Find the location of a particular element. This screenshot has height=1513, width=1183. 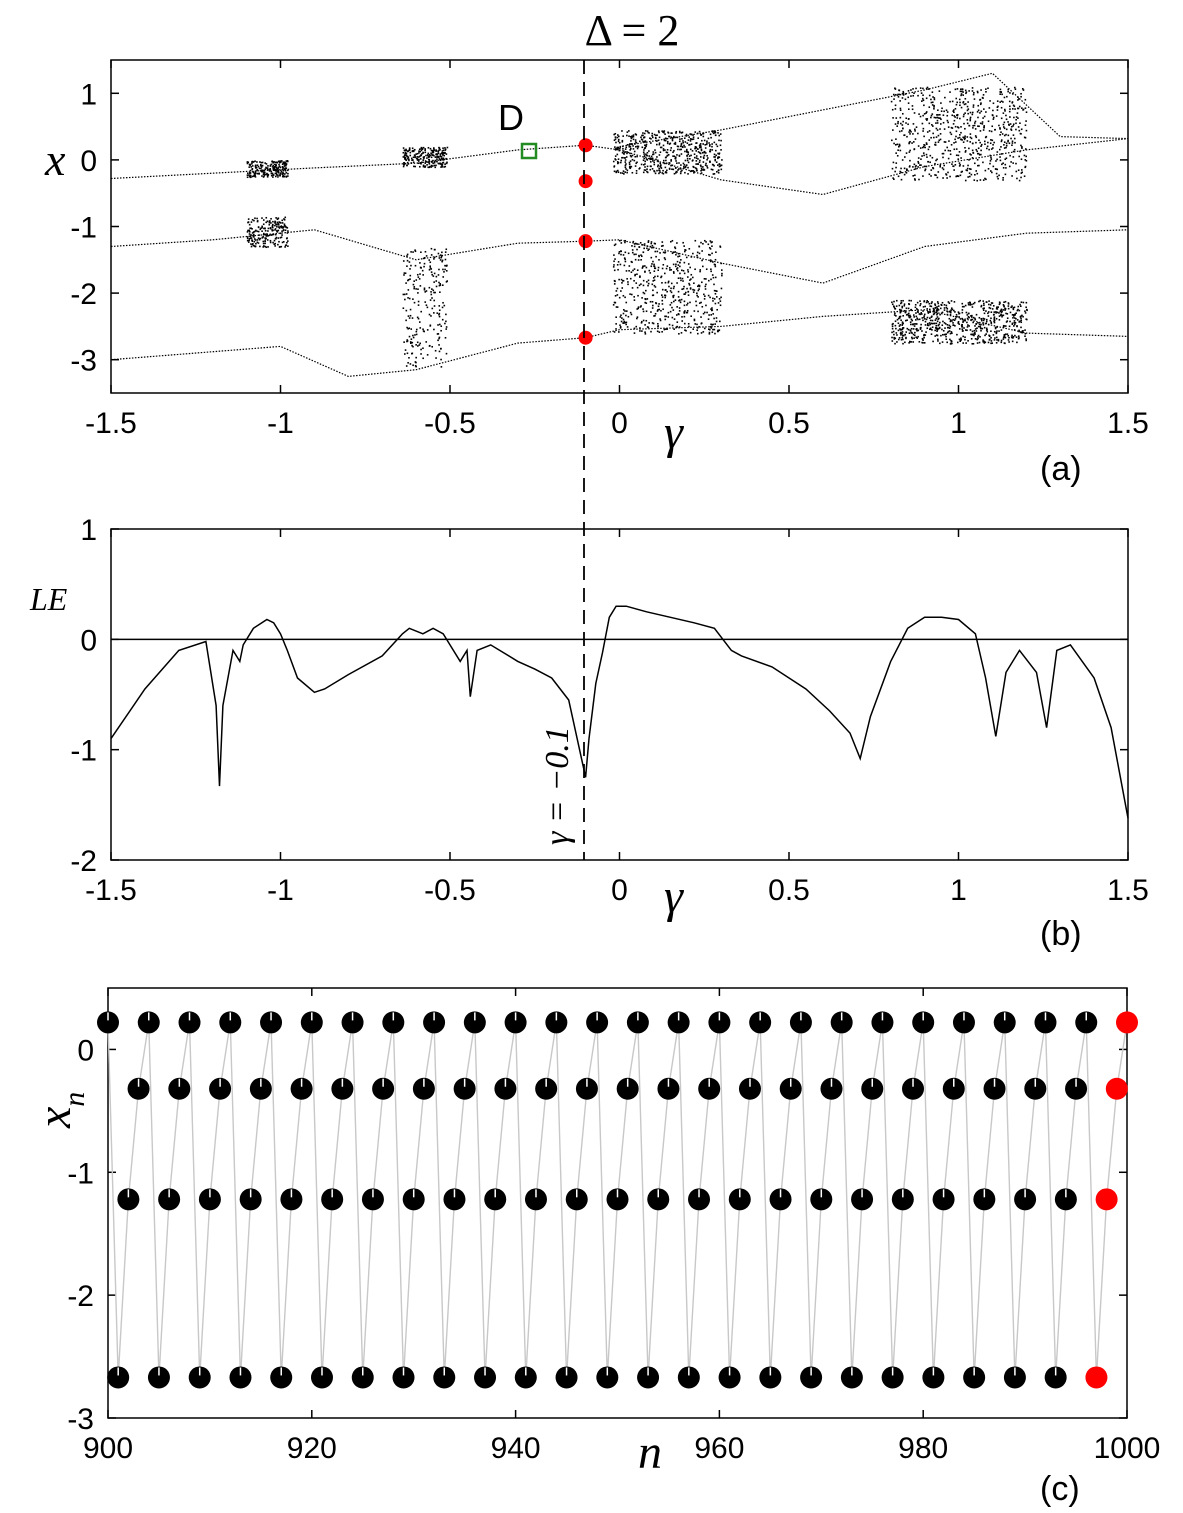

red-cycle-point is located at coordinates (585, 145).